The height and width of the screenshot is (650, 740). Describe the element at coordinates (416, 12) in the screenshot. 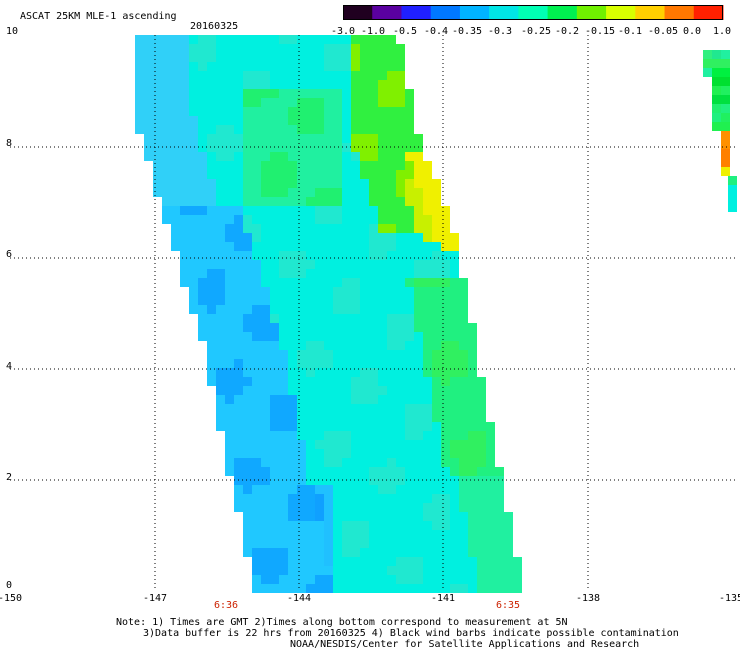

I see `colorbar-segment` at that location.